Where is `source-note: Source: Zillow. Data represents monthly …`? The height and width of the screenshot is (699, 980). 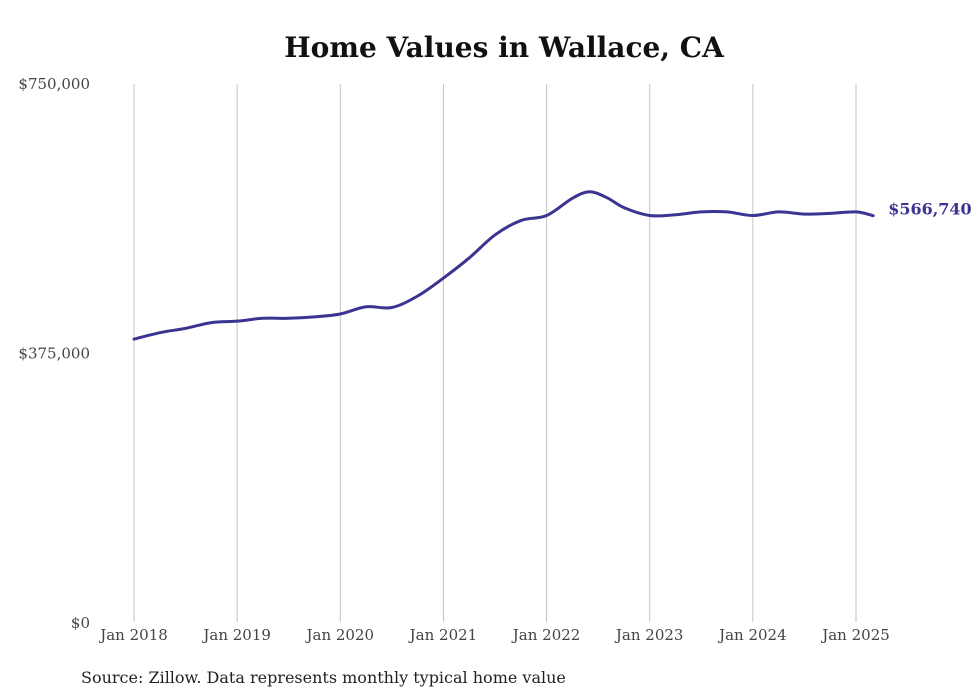 source-note: Source: Zillow. Data represents monthly … is located at coordinates (323, 677).